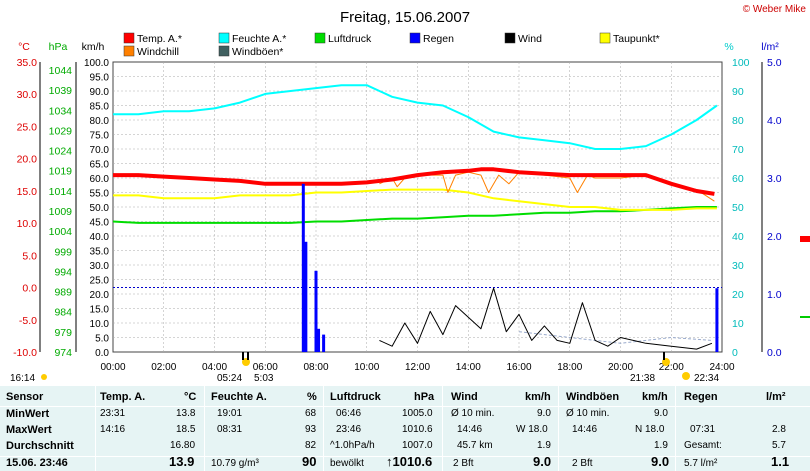 The width and height of the screenshot is (810, 471). Describe the element at coordinates (775, 9) in the screenshot. I see `copyright-text: © Weber Mike` at that location.